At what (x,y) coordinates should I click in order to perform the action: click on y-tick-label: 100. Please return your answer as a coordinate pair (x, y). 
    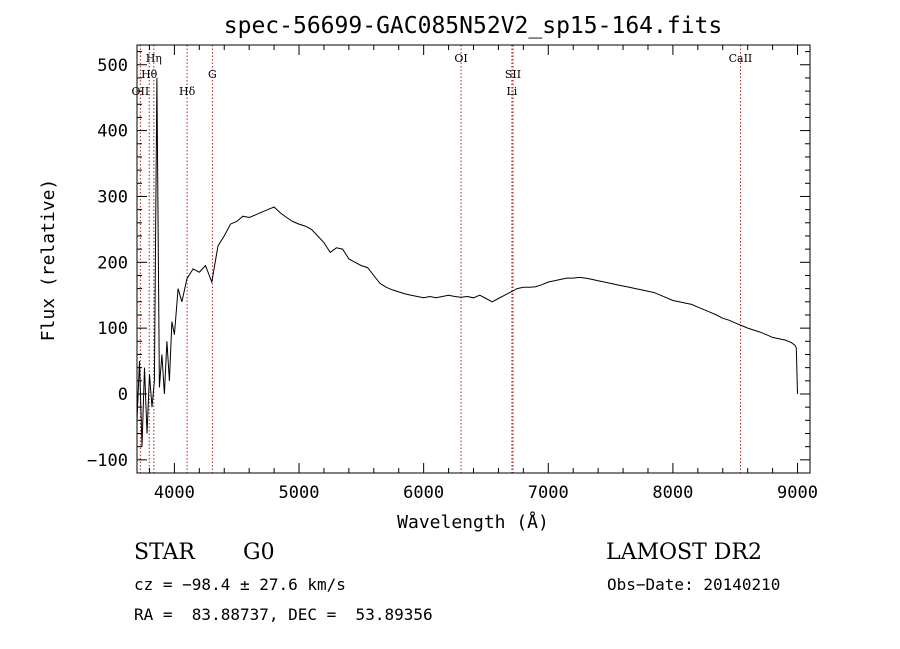
    Looking at the image, I should click on (112, 329).